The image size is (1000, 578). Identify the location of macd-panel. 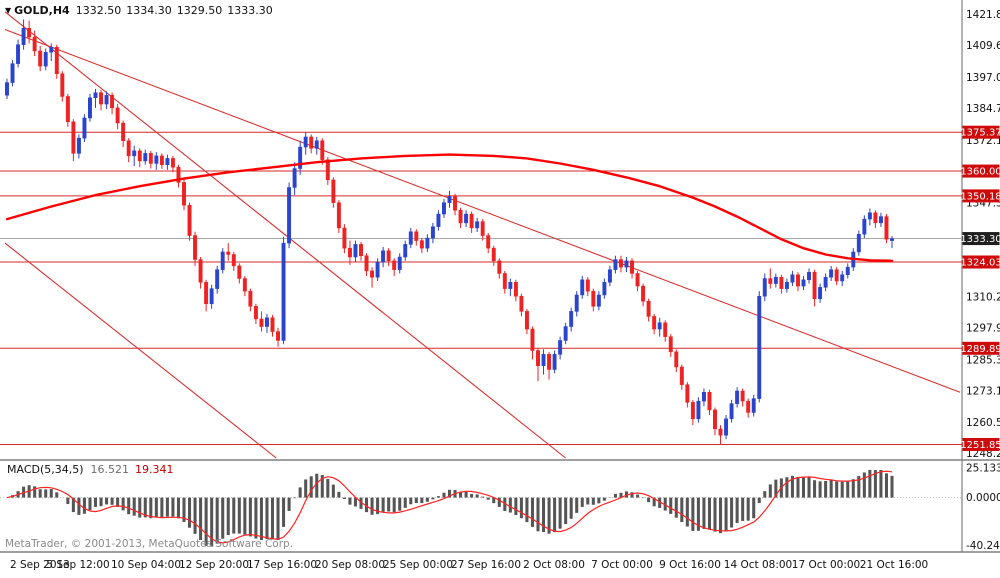
(481, 508).